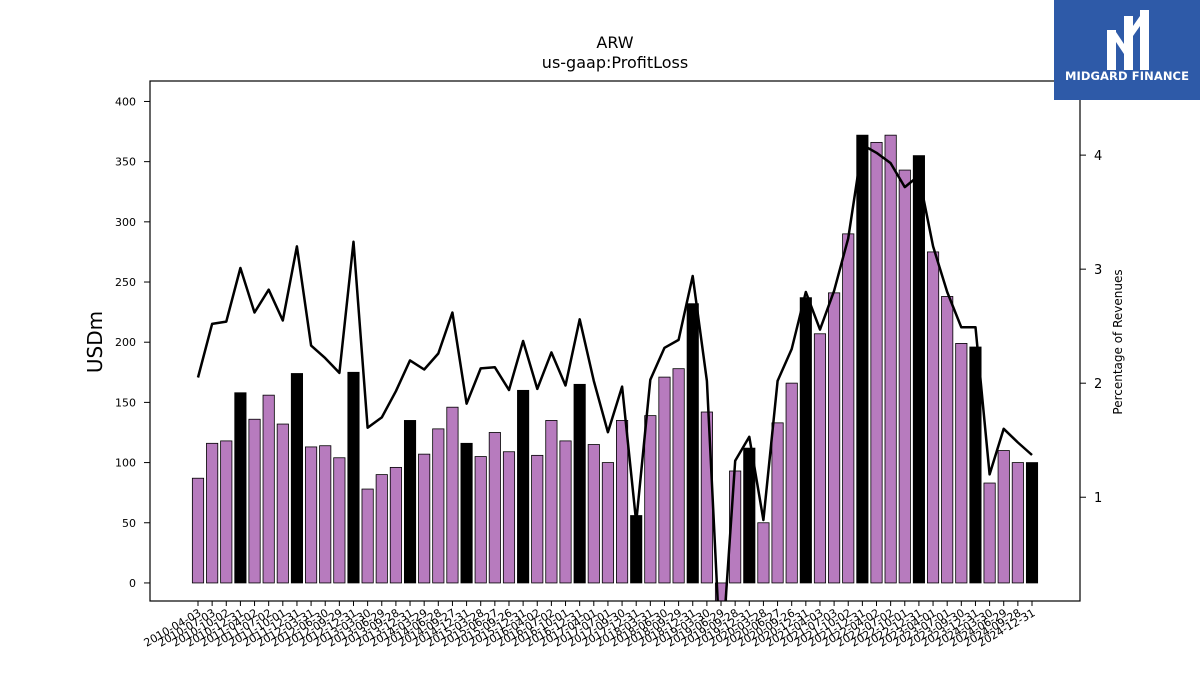 The height and width of the screenshot is (675, 1200). What do you see at coordinates (1098, 498) in the screenshot?
I see `y2-tick-label-1: 1` at bounding box center [1098, 498].